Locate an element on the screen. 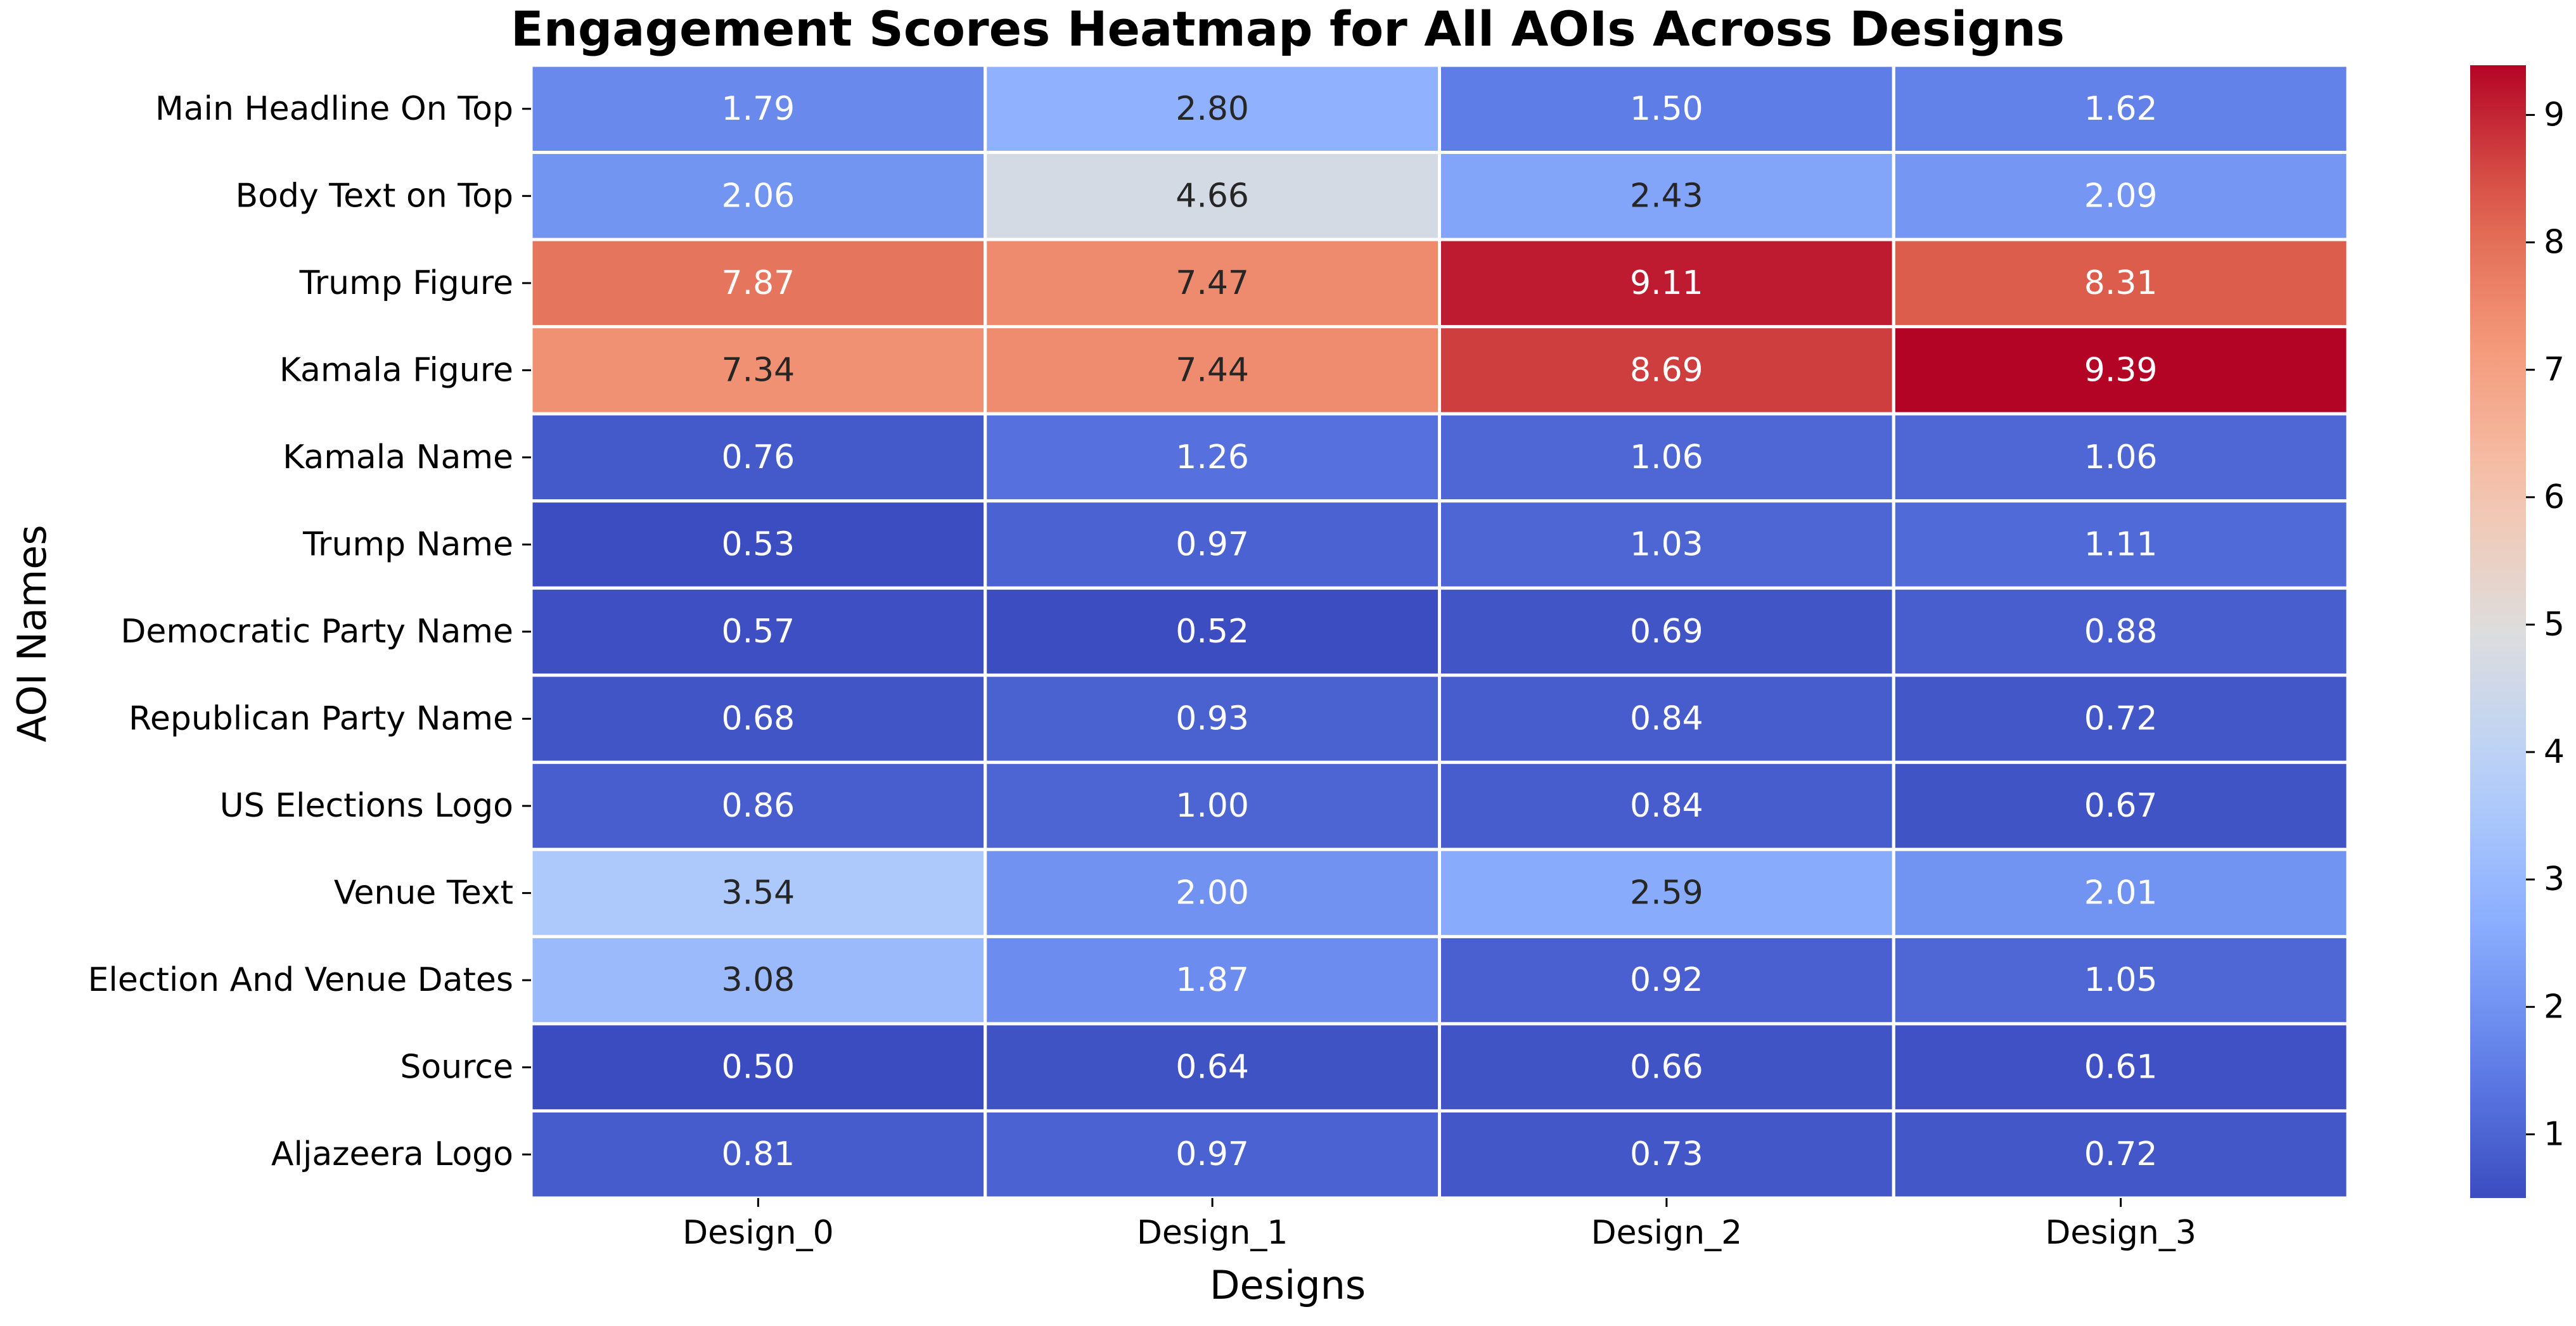  colorbar-tick-label: 3 is located at coordinates (2554, 879).